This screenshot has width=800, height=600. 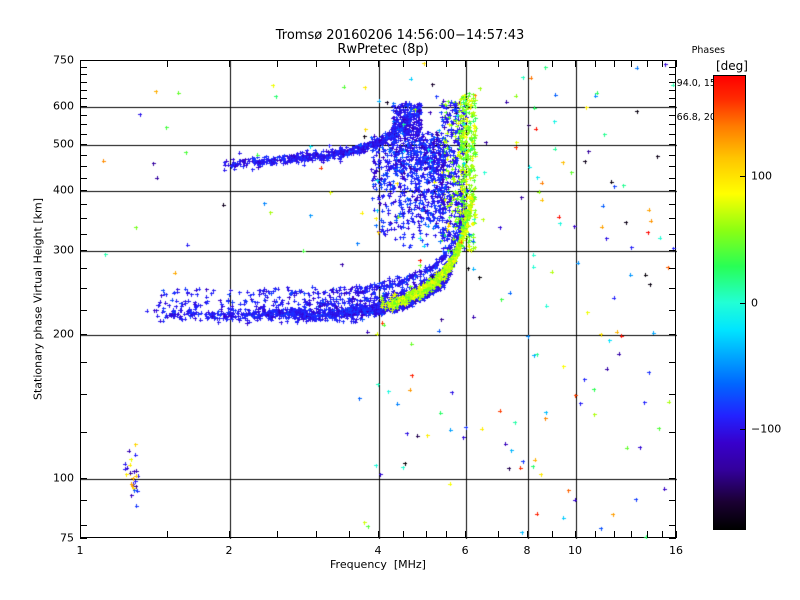 What do you see at coordinates (63, 190) in the screenshot?
I see `y-tick-label: 400` at bounding box center [63, 190].